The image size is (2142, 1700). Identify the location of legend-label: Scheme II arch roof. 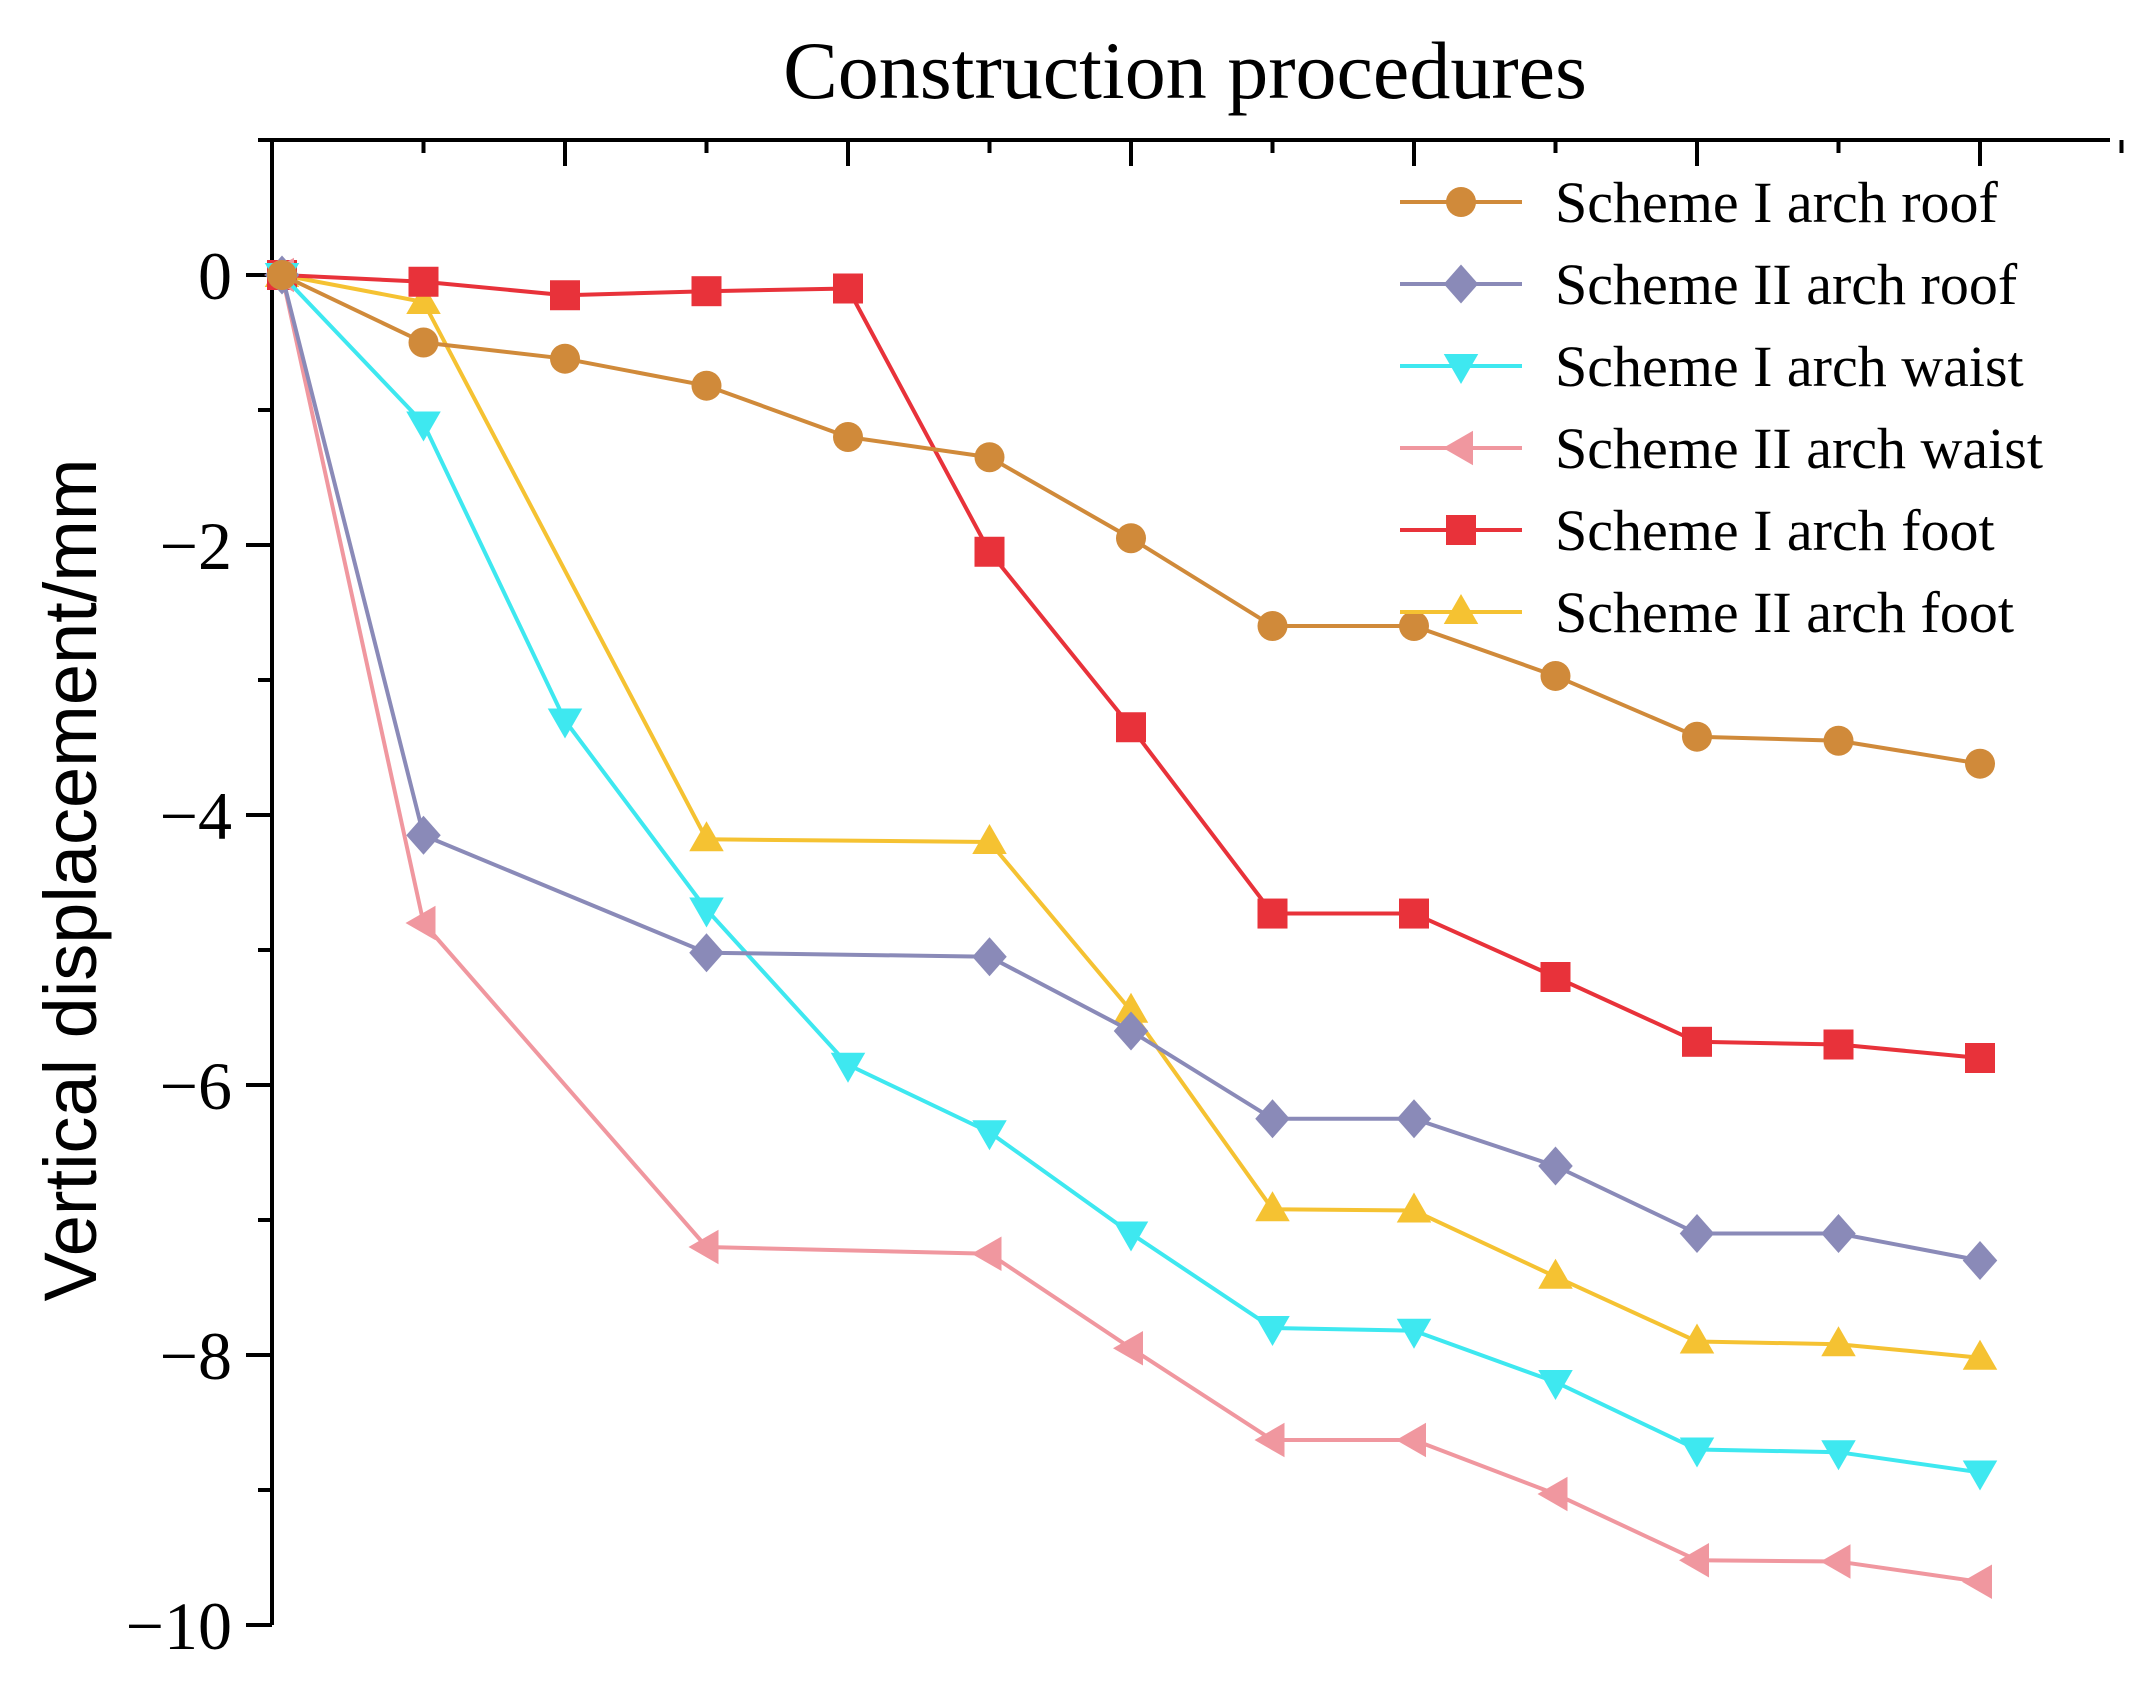
(1786, 284).